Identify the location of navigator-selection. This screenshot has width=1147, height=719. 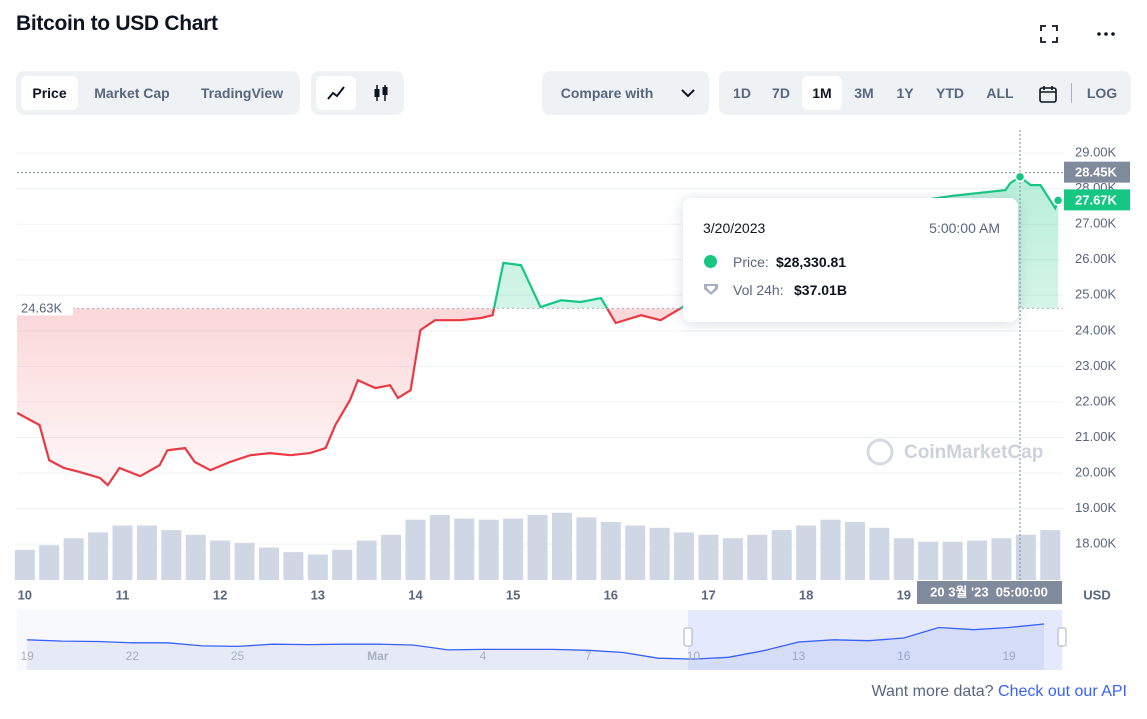
(875, 640).